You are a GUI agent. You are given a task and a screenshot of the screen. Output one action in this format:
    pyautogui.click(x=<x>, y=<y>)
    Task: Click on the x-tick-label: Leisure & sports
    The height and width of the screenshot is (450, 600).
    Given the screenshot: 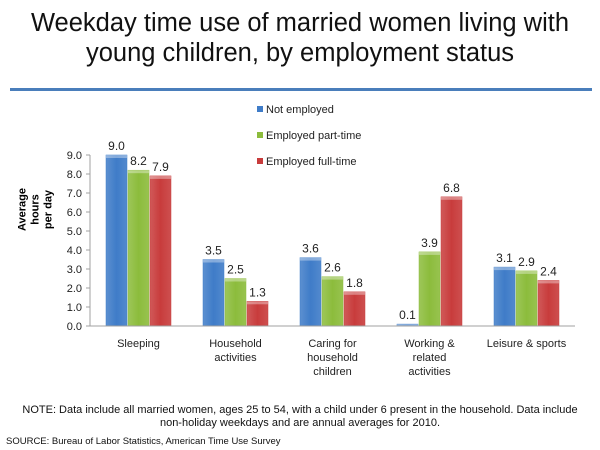 What is the action you would take?
    pyautogui.click(x=527, y=344)
    